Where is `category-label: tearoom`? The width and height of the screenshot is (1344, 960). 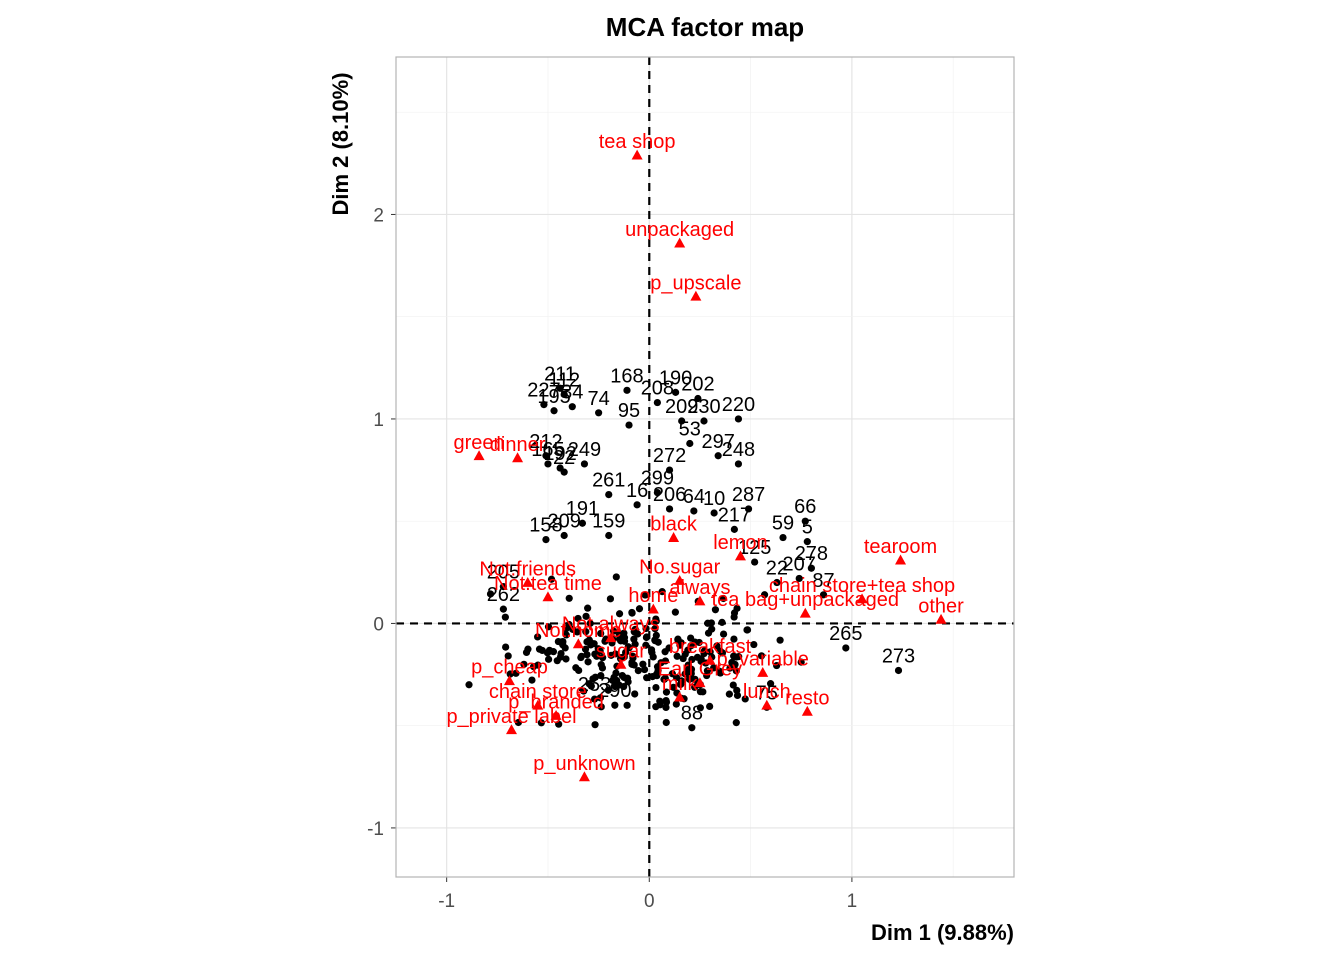
category-label: tearoom is located at coordinates (900, 547).